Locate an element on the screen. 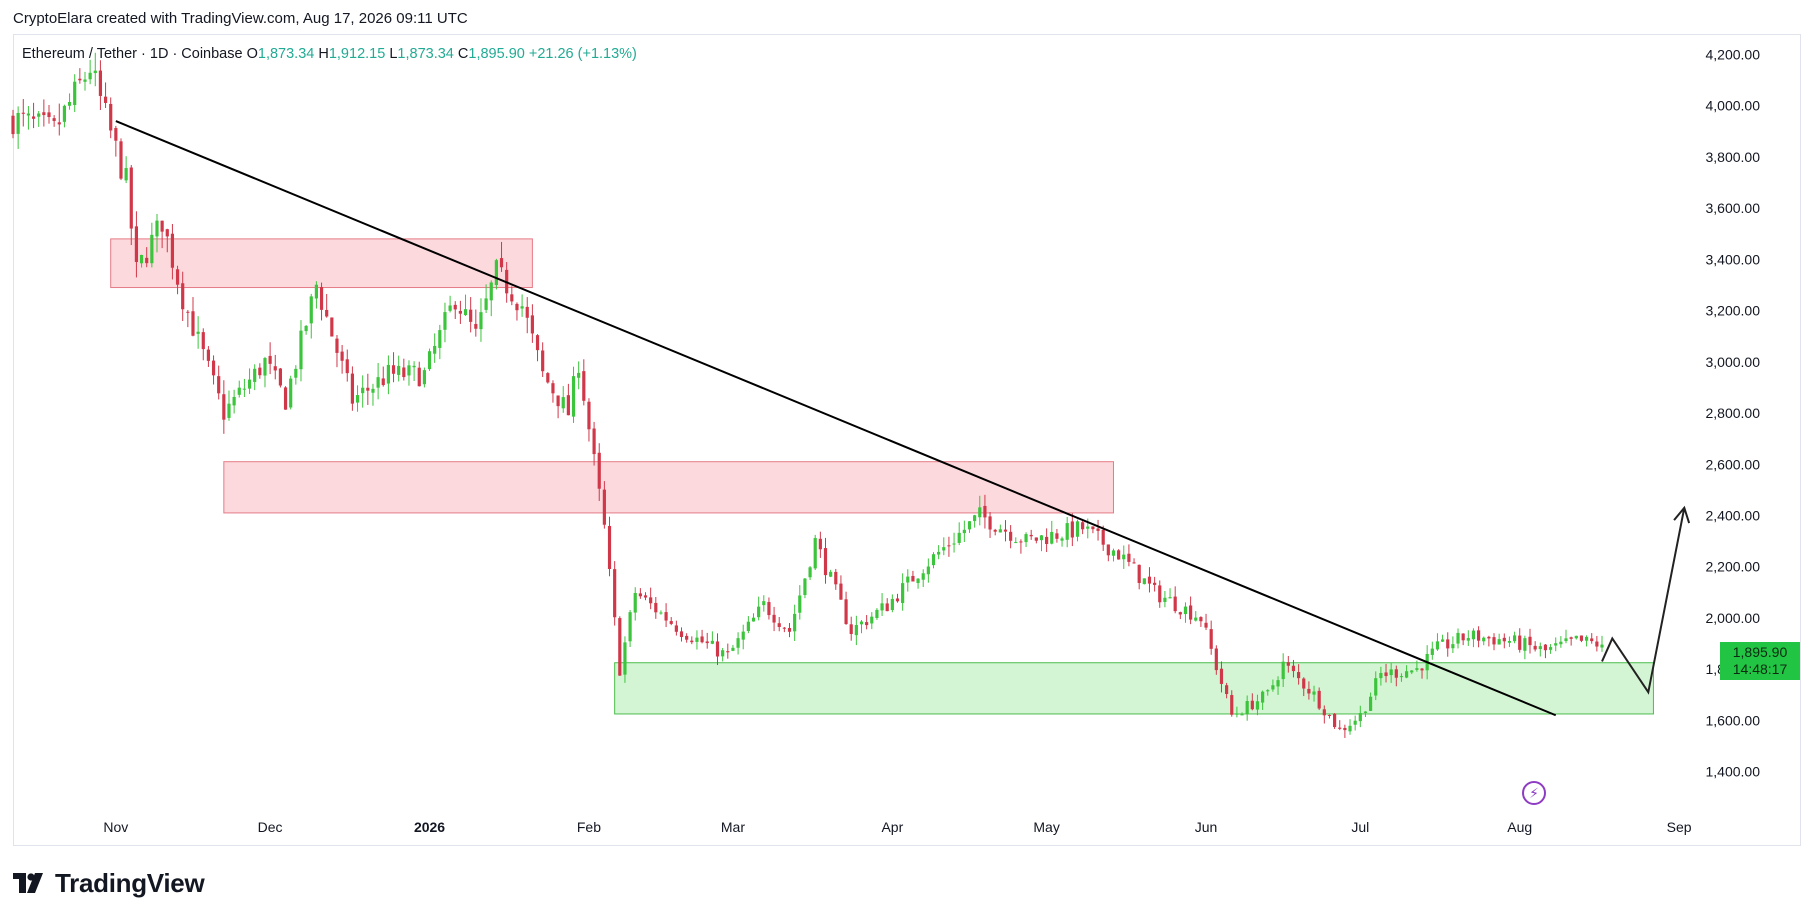 This screenshot has height=920, width=1814. projection-path is located at coordinates (1643, 601).